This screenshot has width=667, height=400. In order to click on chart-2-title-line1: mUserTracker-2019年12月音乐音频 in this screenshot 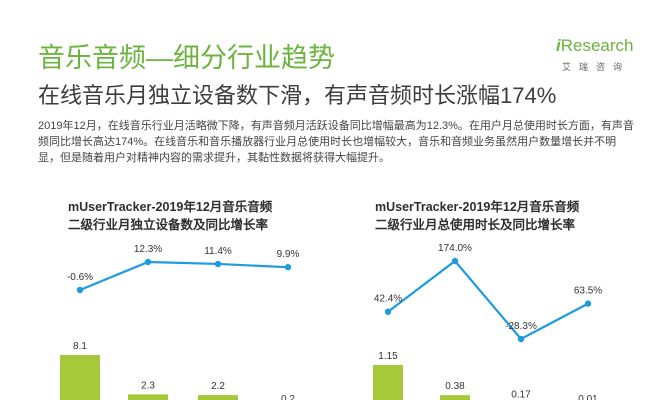, I will do `click(477, 207)`.